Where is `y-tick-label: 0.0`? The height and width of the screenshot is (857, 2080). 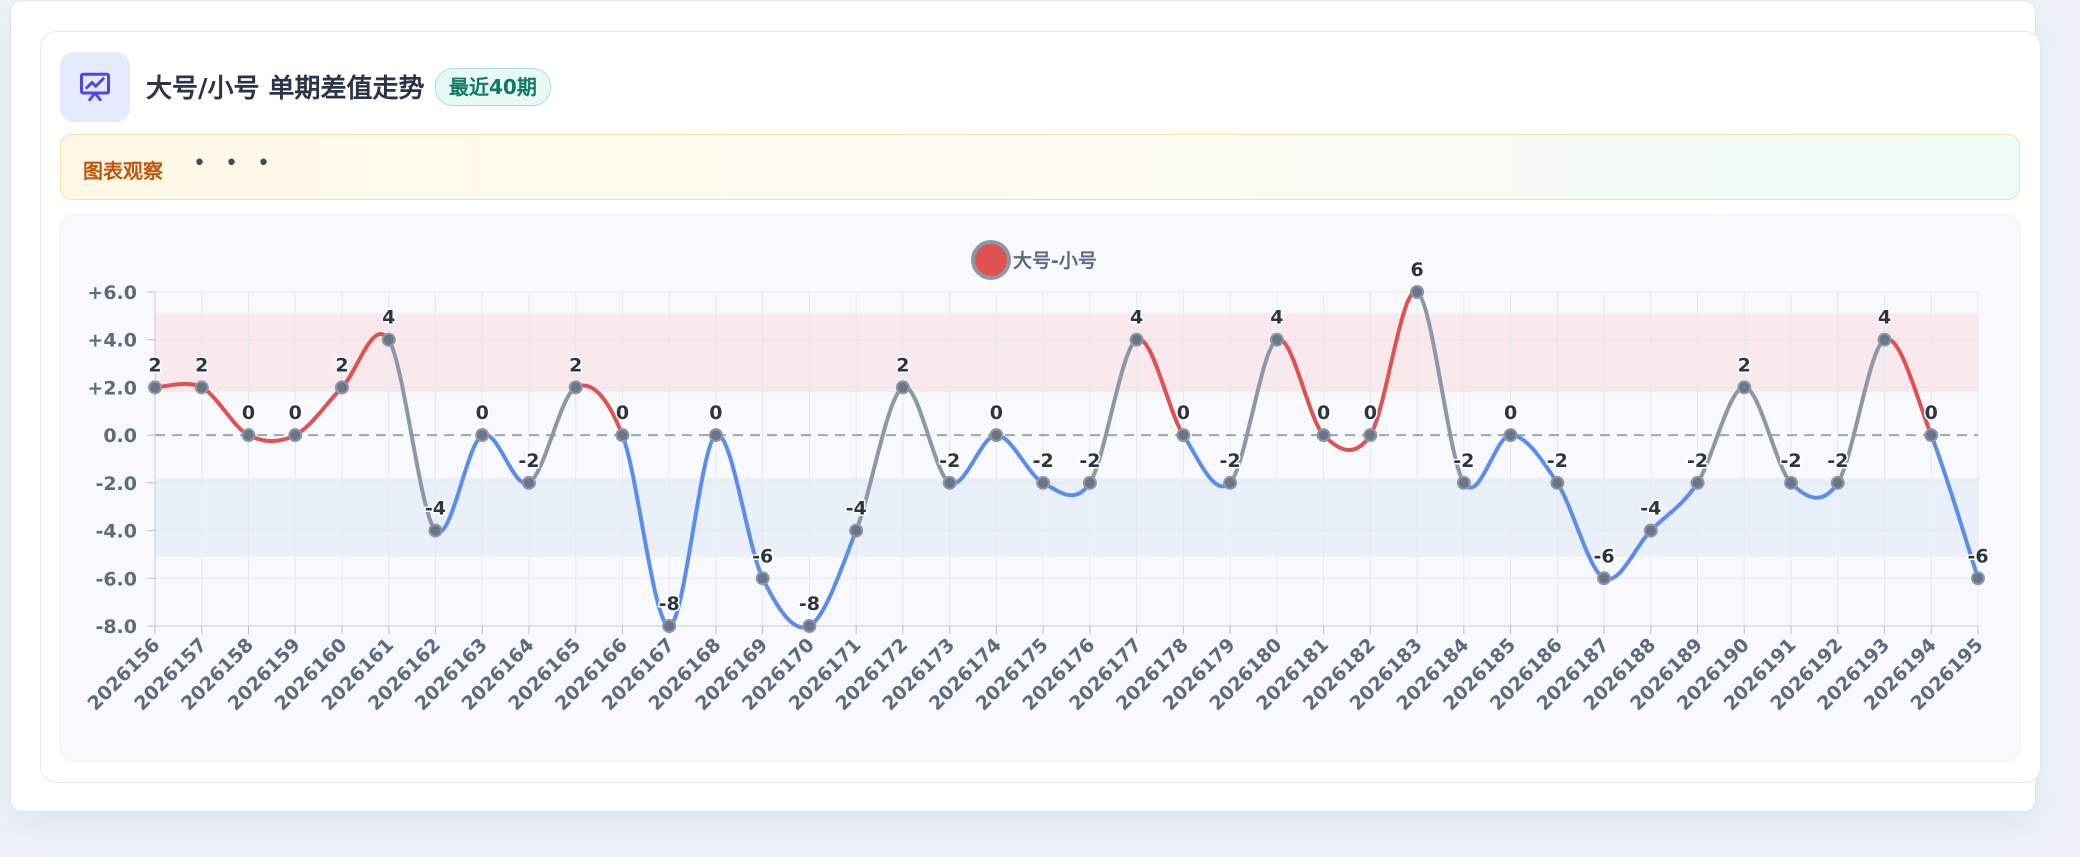 y-tick-label: 0.0 is located at coordinates (120, 436).